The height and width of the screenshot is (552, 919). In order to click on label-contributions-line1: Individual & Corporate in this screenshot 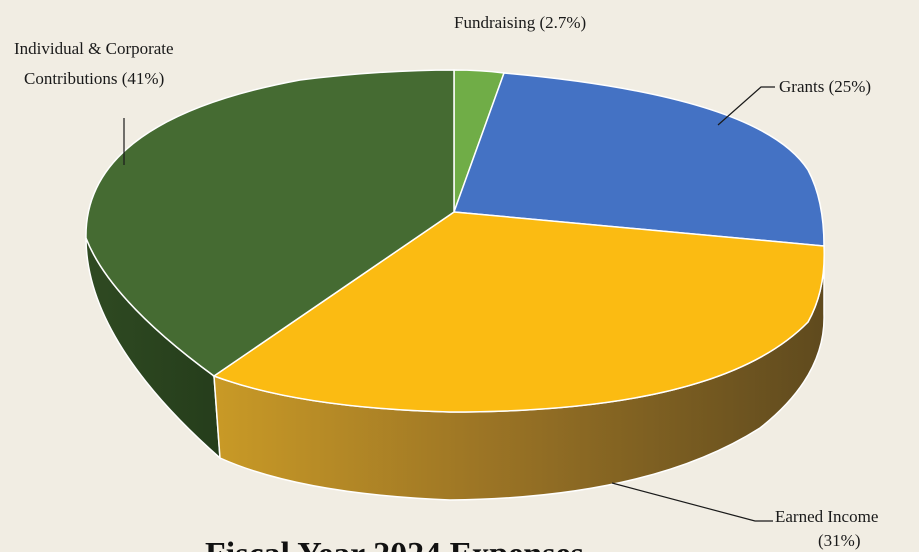, I will do `click(94, 48)`.